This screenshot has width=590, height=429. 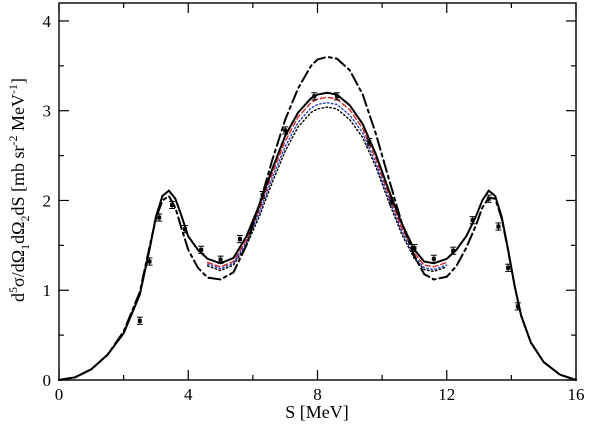 I want to click on y-tick-label: 3, so click(x=47, y=111).